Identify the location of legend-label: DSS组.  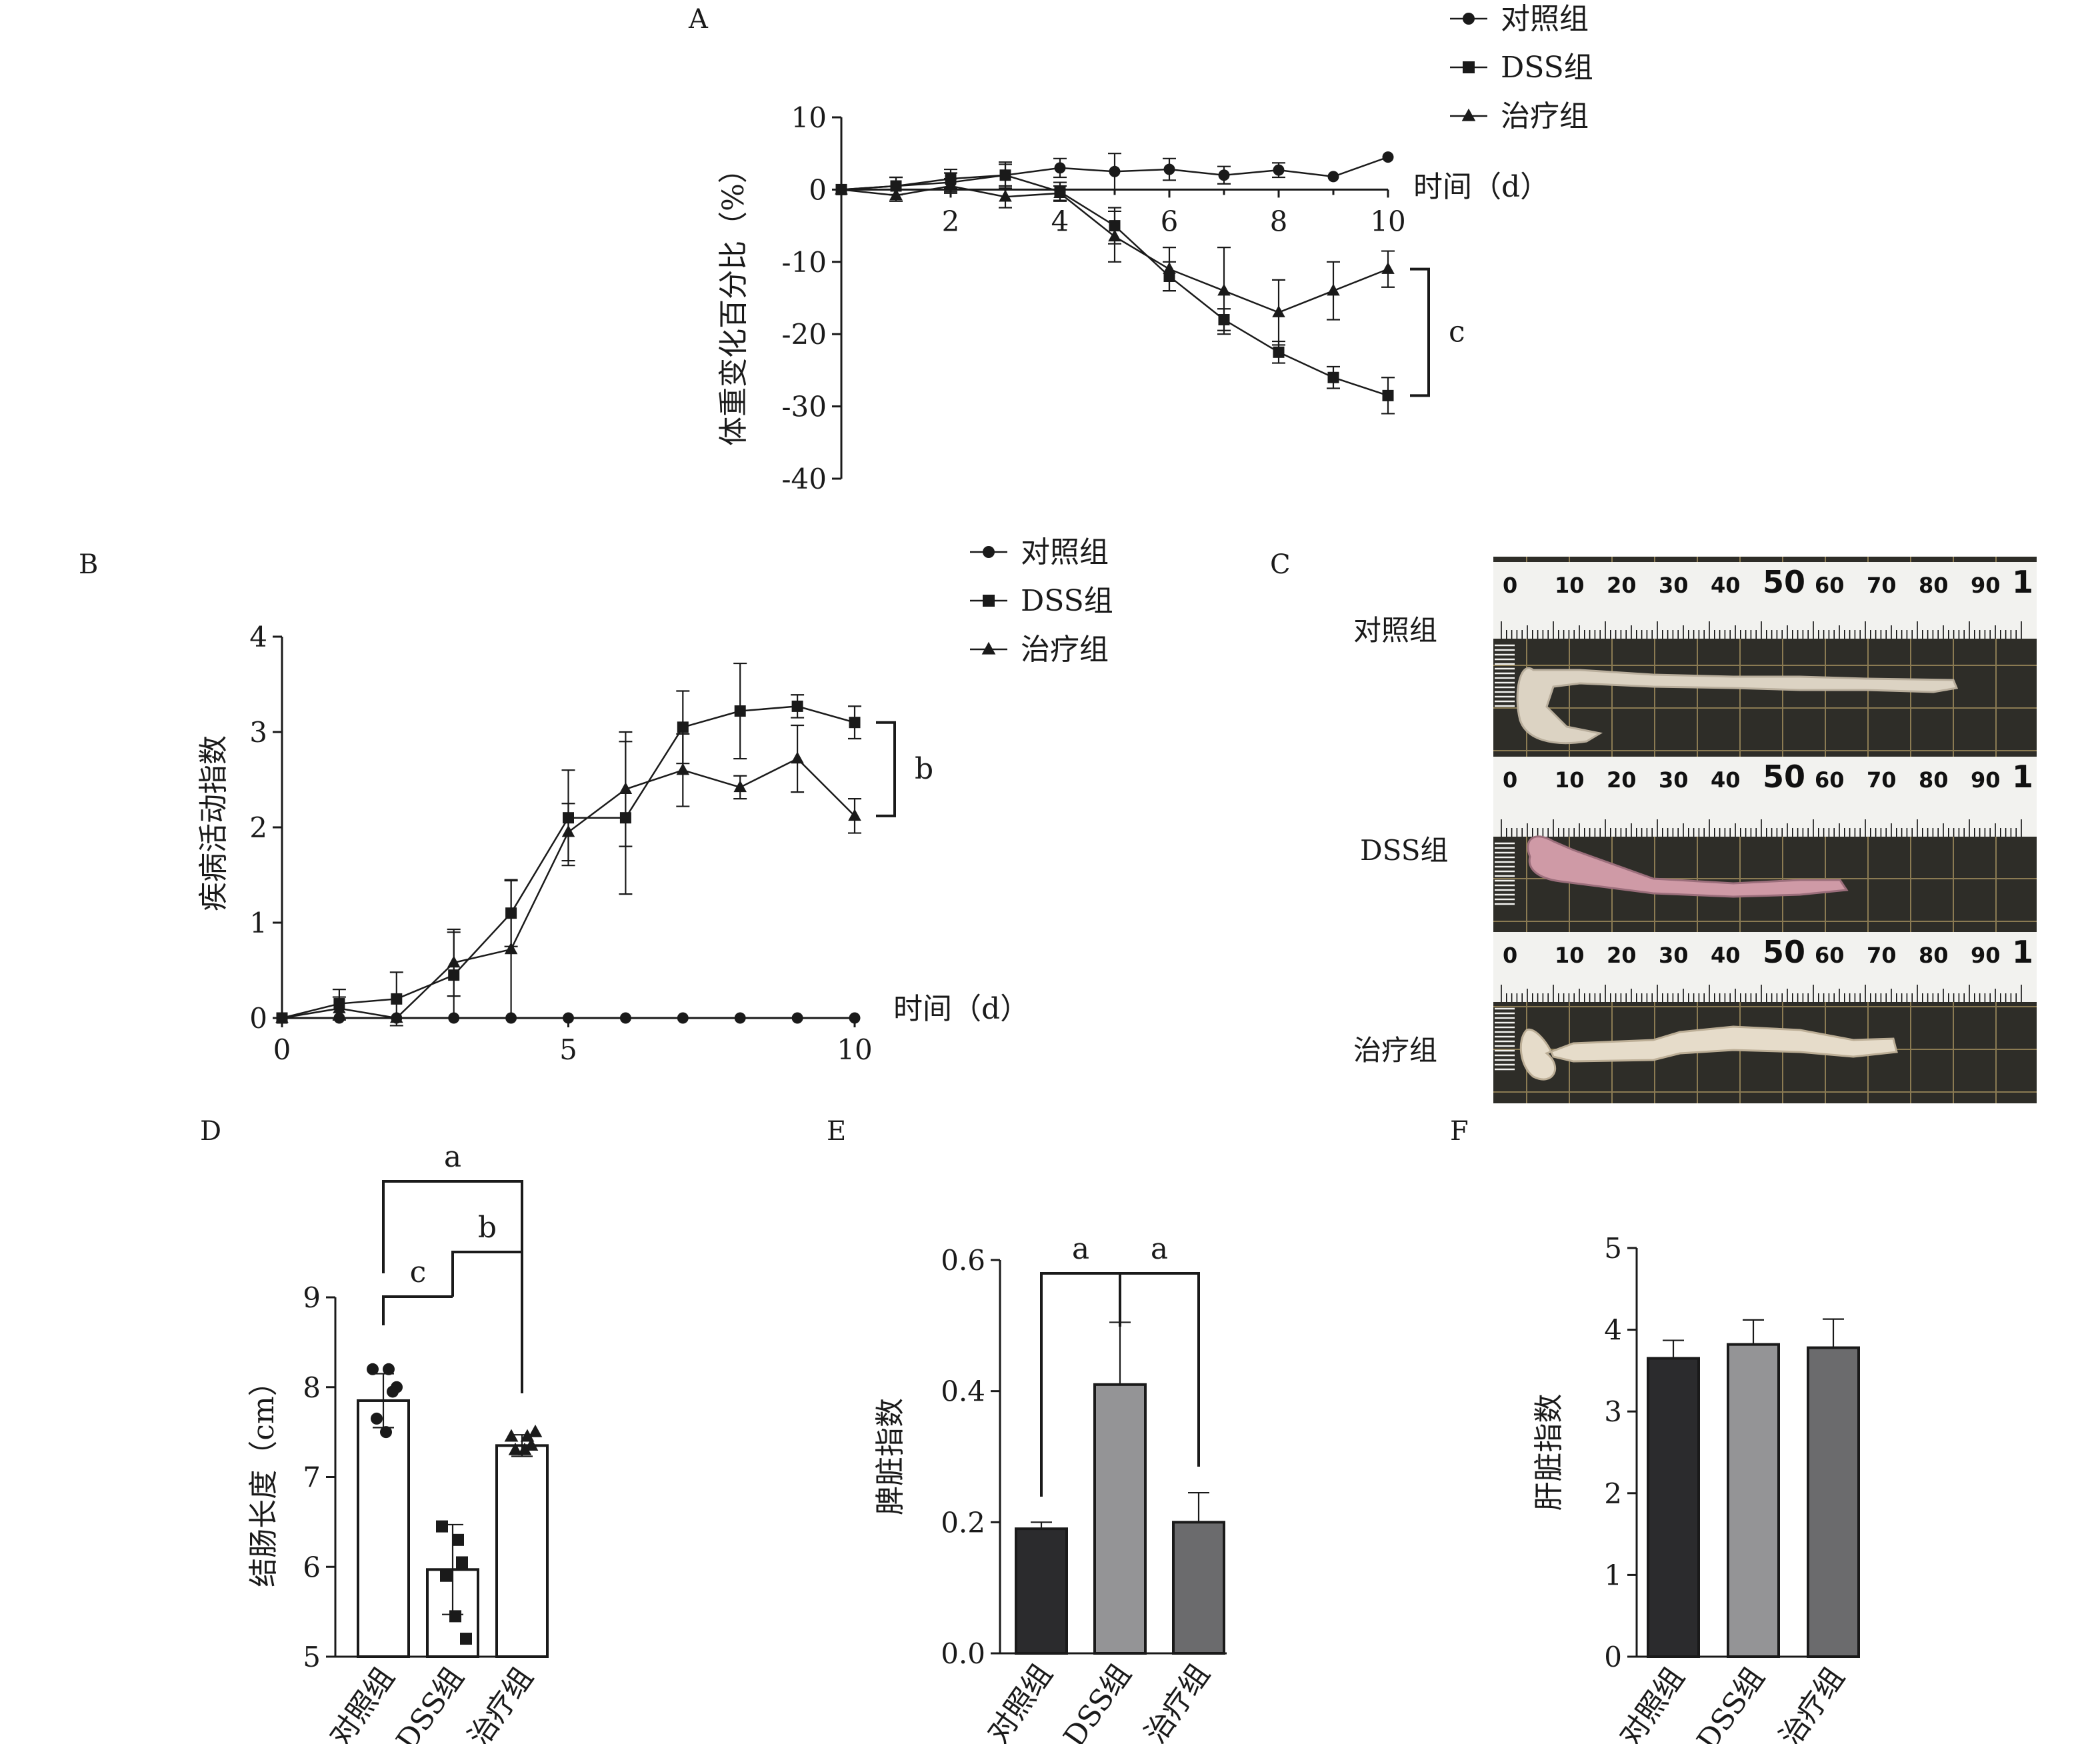
(1067, 601).